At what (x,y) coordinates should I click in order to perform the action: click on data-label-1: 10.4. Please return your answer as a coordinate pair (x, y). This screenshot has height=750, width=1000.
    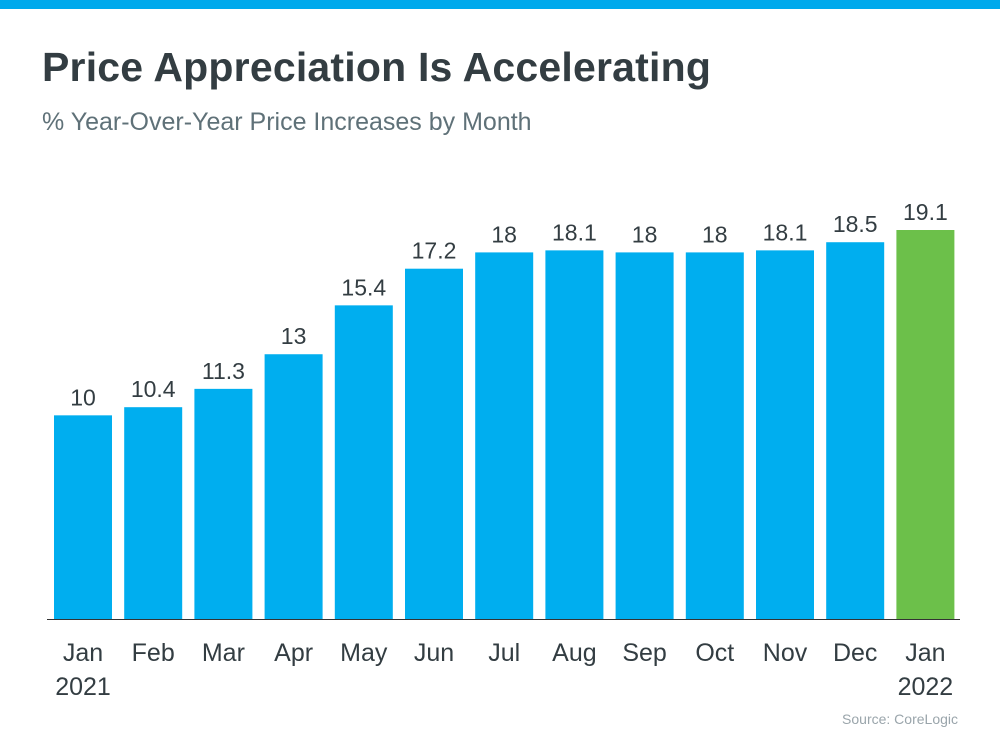
    Looking at the image, I should click on (153, 389).